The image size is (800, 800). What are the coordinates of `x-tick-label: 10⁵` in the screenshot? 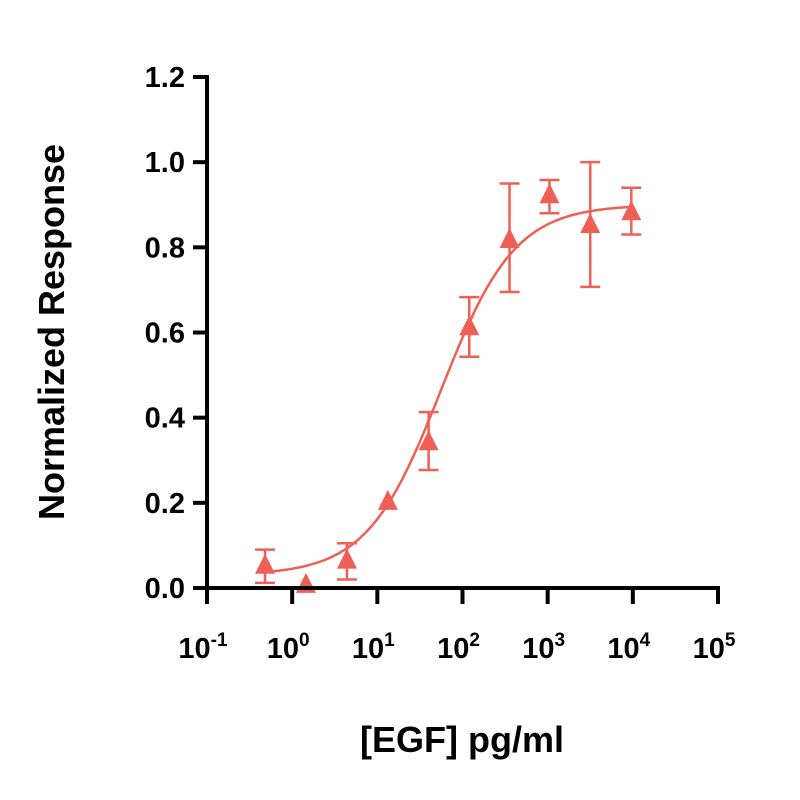 It's located at (714, 647).